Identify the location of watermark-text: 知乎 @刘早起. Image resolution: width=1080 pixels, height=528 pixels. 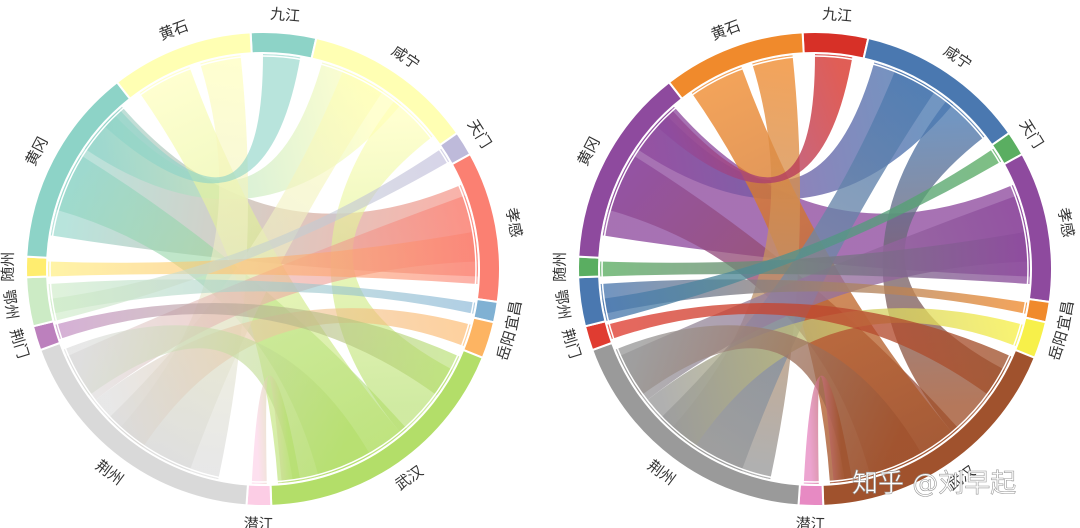
(934, 484).